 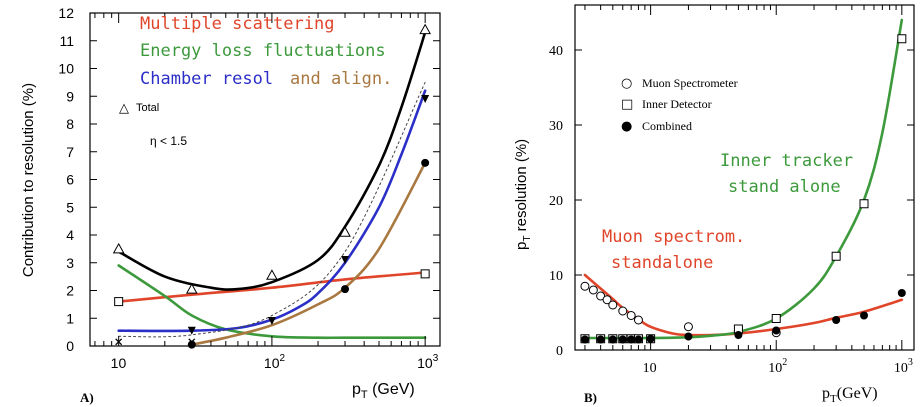 What do you see at coordinates (627, 104) in the screenshot?
I see `open-square-icon: □` at bounding box center [627, 104].